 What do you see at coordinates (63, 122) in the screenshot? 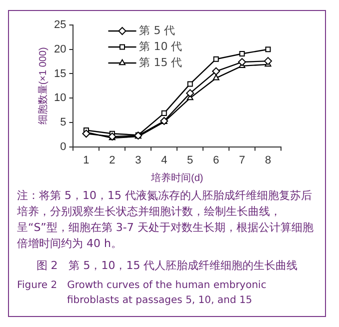
I see `y-tick-label: 5` at bounding box center [63, 122].